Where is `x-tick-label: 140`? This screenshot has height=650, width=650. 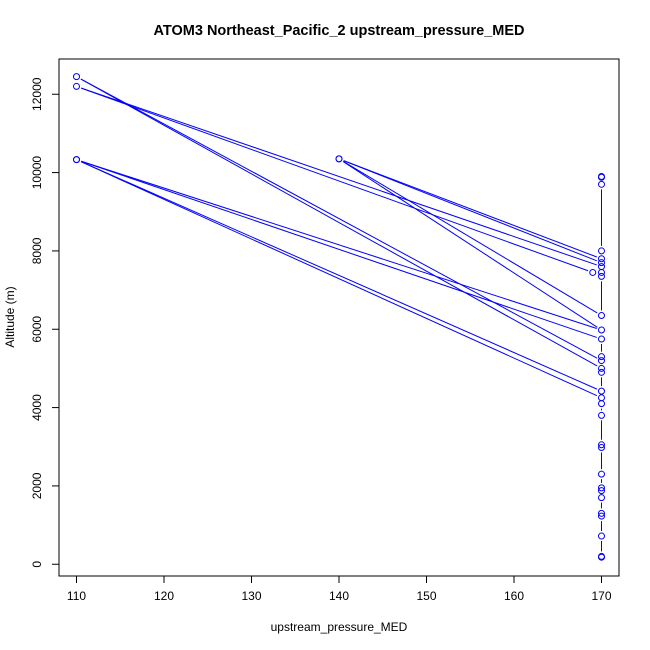
x-tick-label: 140 is located at coordinates (339, 596).